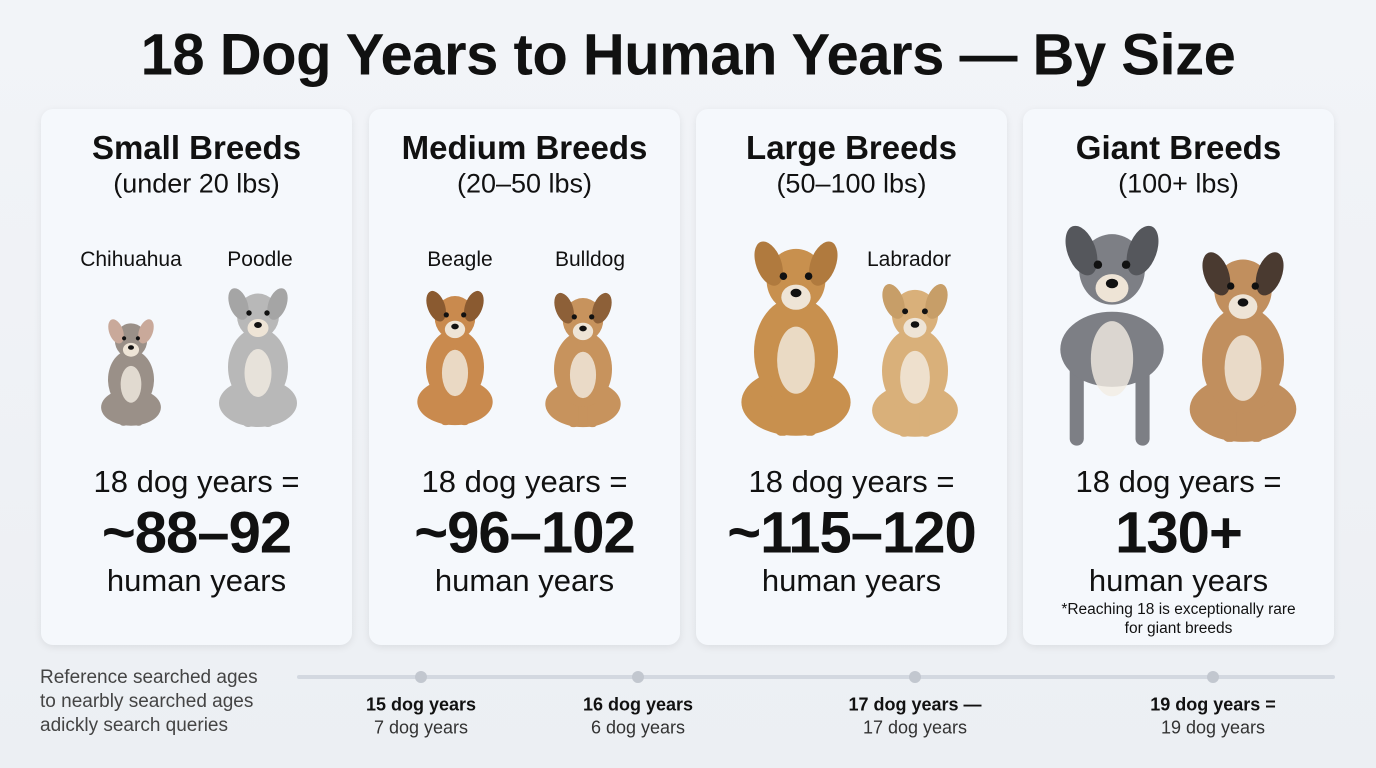  What do you see at coordinates (147, 701) in the screenshot?
I see `footer-text: to nearbly searched ages` at bounding box center [147, 701].